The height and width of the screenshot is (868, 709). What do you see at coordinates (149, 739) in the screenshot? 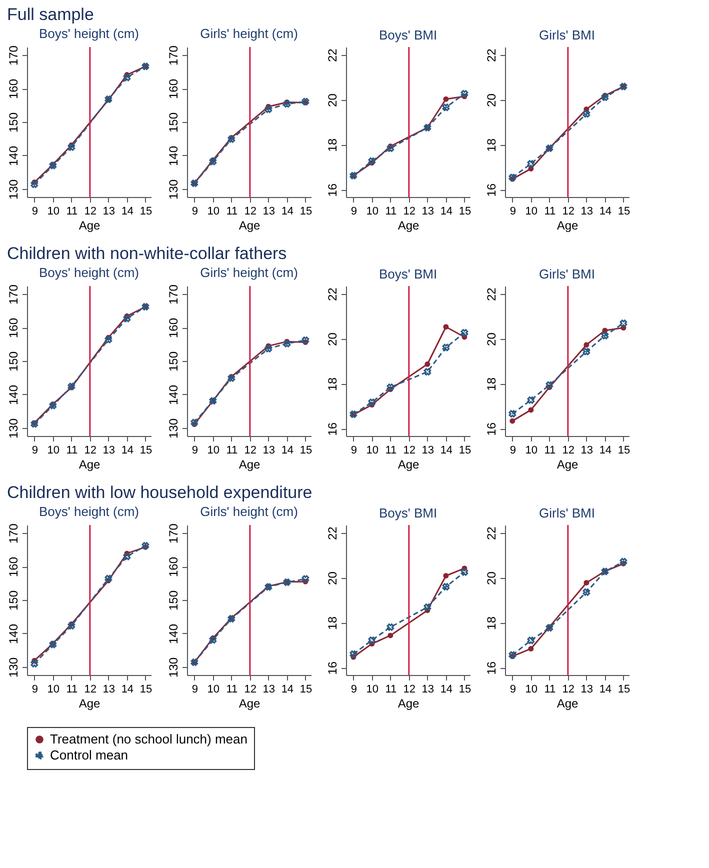
I see `legend-label: Treatment (no school lunch) mean` at bounding box center [149, 739].